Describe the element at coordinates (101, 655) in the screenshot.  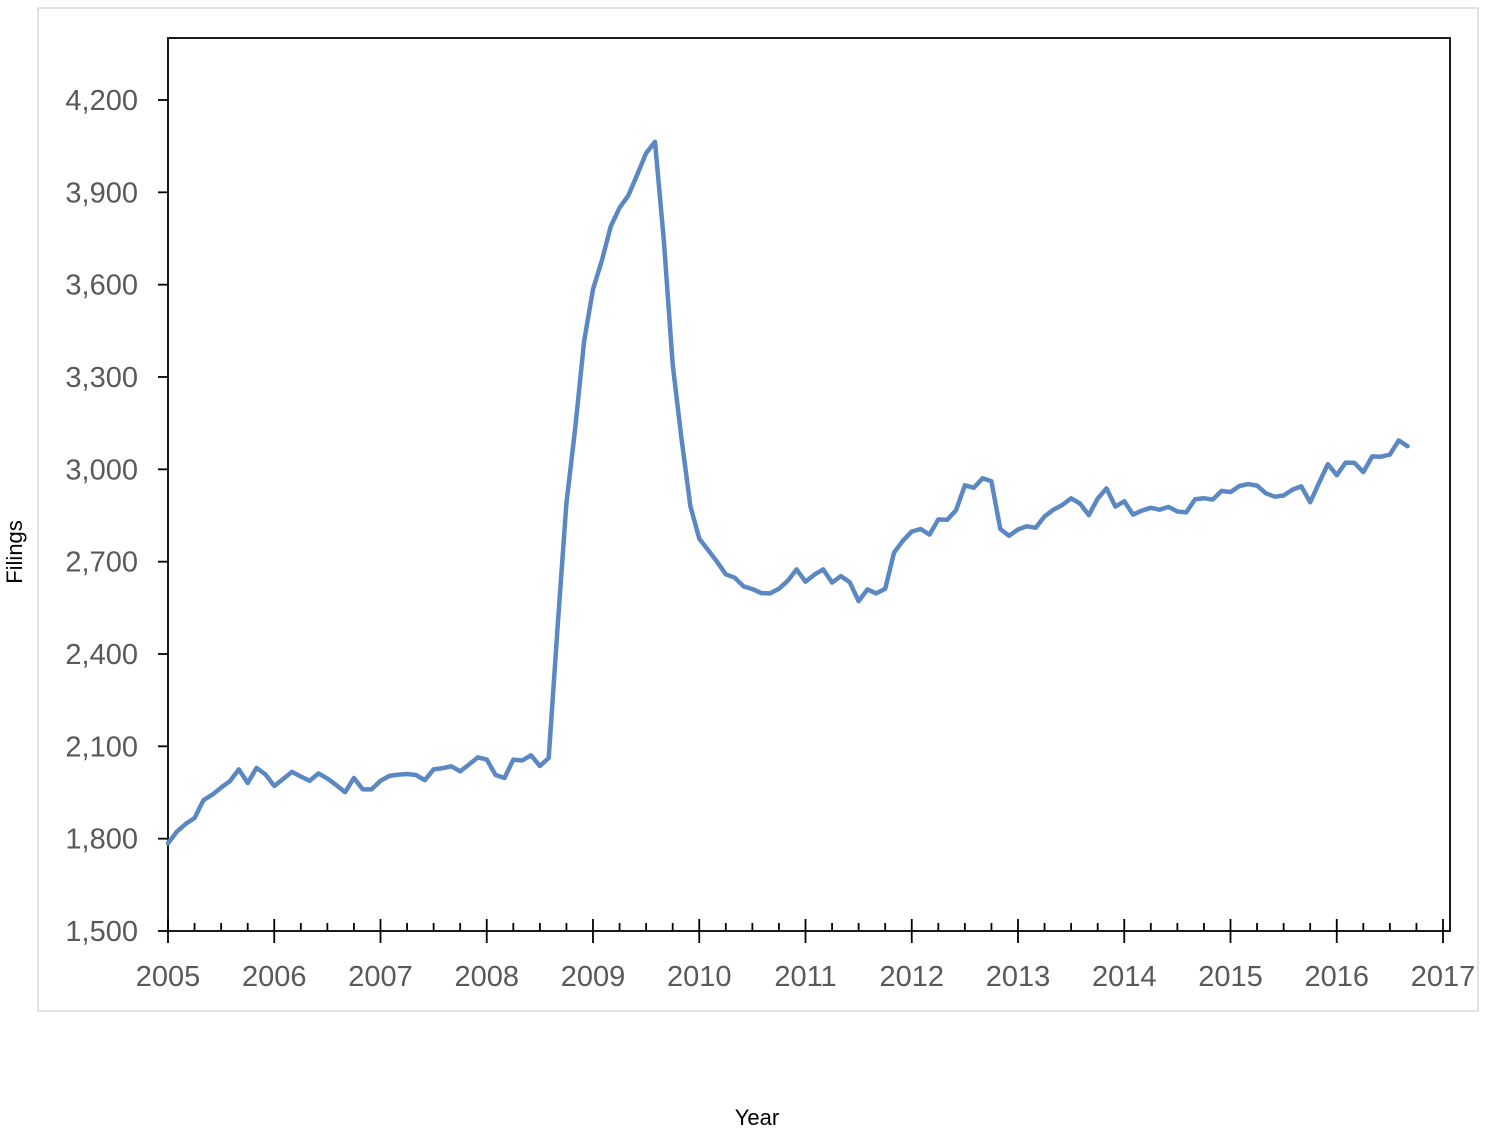
I see `y-tick-label: 2,400` at that location.